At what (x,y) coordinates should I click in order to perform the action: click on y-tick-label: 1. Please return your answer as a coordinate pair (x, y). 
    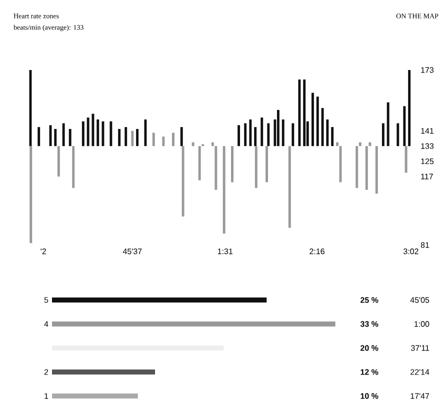
    Looking at the image, I should click on (46, 396).